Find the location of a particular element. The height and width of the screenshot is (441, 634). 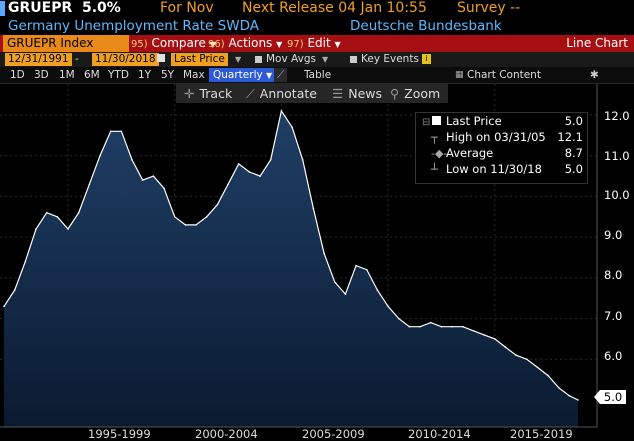

average-label: Average is located at coordinates (470, 153).